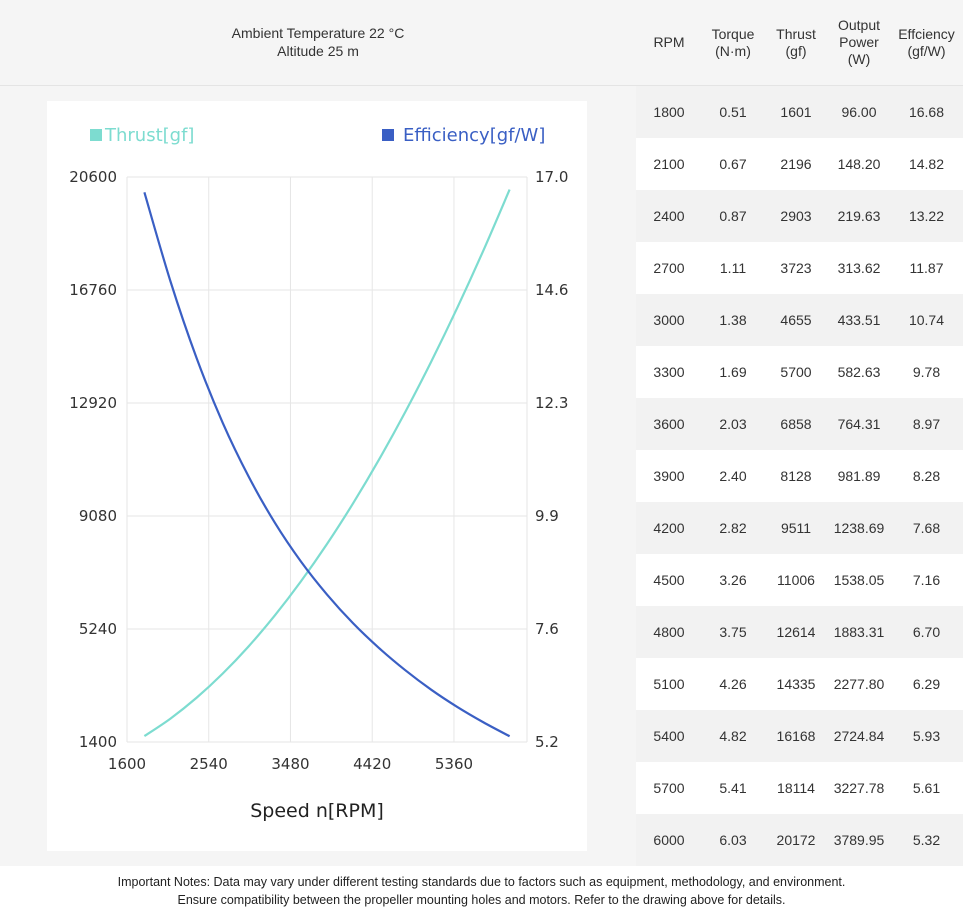  Describe the element at coordinates (733, 372) in the screenshot. I see `table-cell: 1.69` at that location.